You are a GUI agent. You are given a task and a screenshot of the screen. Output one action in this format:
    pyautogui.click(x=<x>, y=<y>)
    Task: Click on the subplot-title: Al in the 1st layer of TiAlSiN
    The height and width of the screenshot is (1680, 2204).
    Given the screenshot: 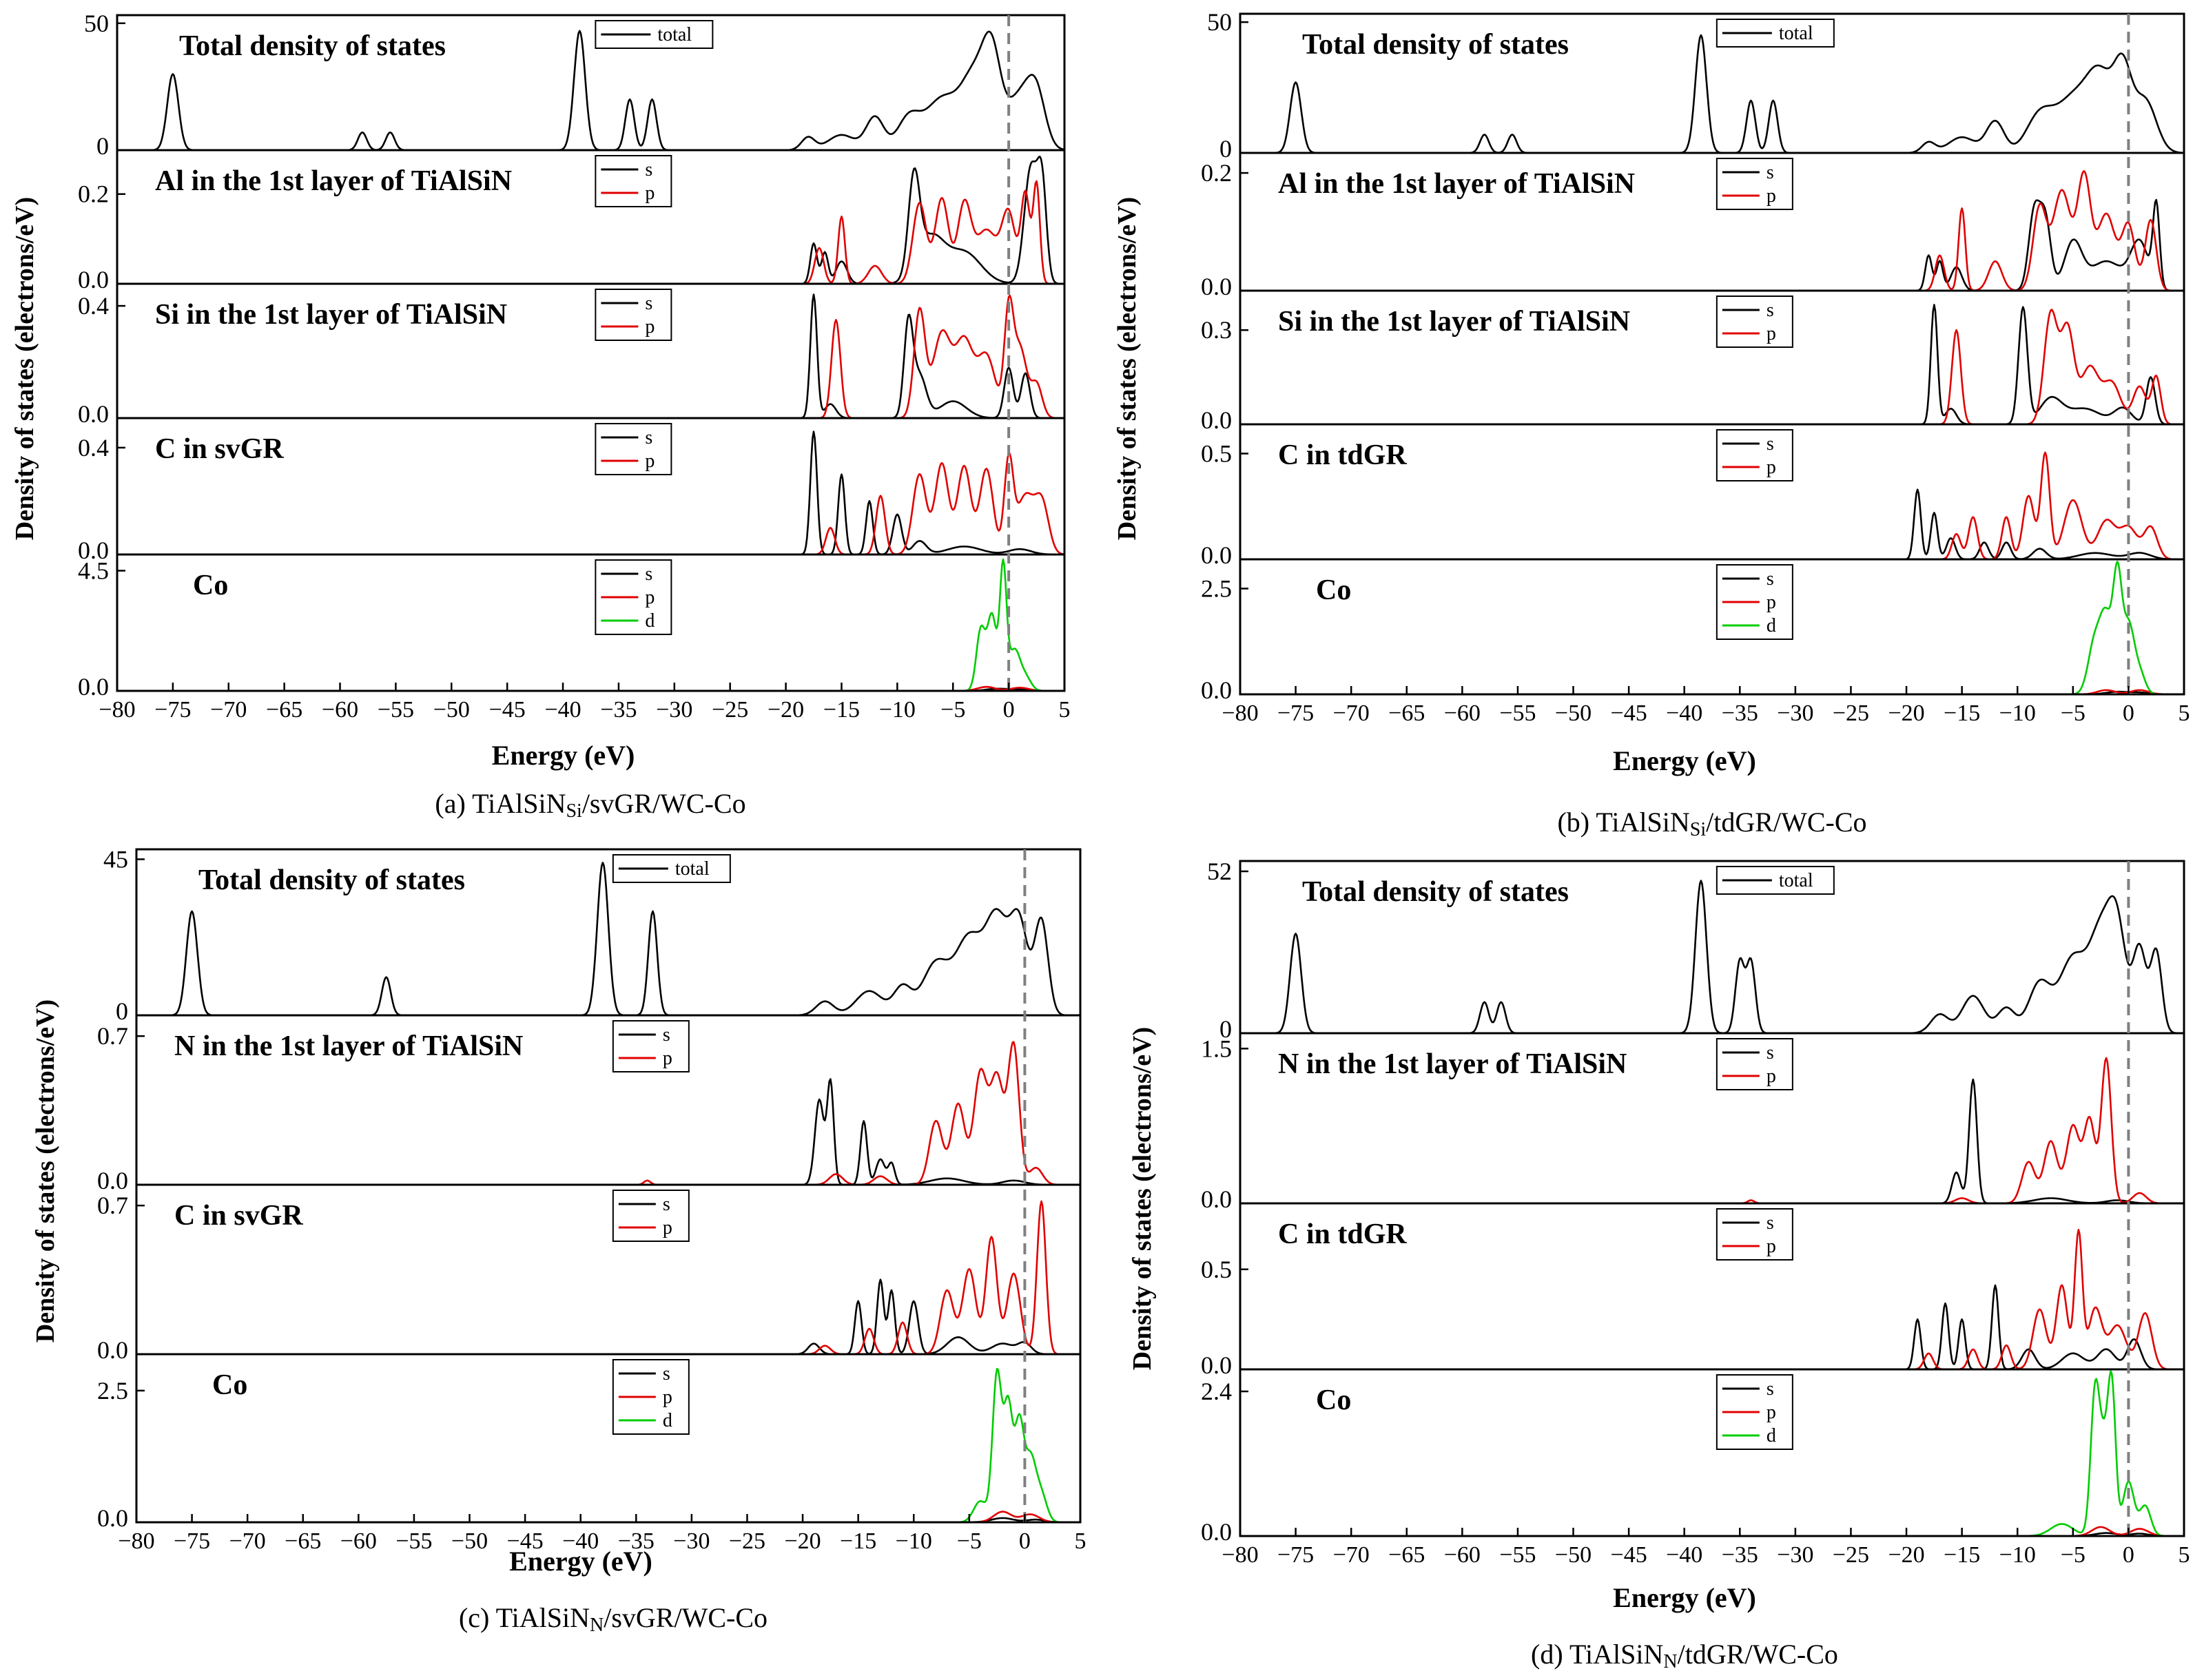 What is the action you would take?
    pyautogui.click(x=333, y=181)
    